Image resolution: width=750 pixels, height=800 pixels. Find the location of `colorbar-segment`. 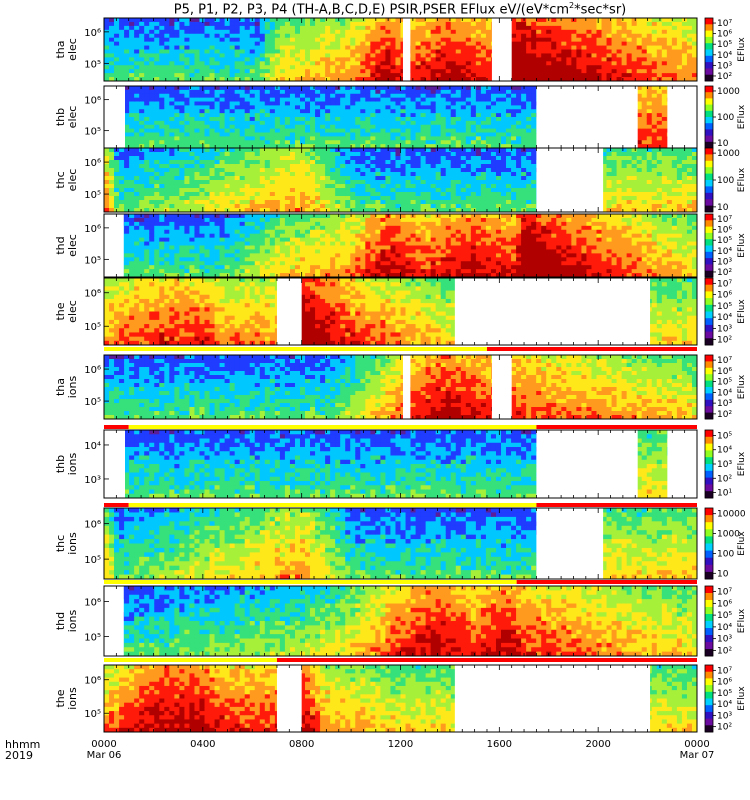

colorbar-segment is located at coordinates (709, 71).